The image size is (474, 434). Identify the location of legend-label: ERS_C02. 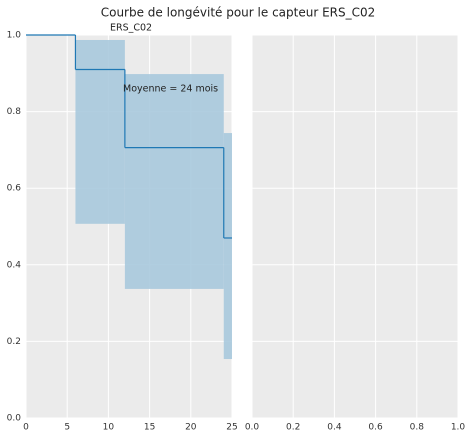
(131, 28).